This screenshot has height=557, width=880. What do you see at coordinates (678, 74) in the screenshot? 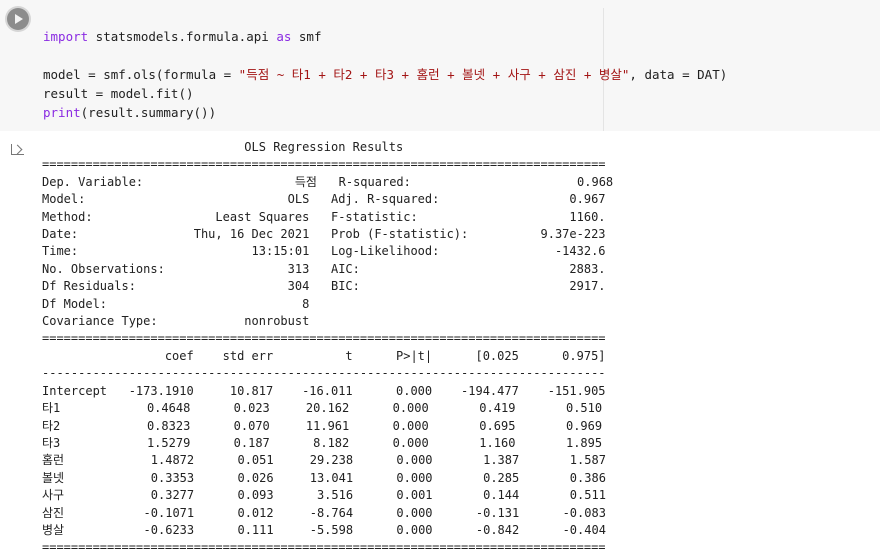
I see `code-text: , data = DAT)` at bounding box center [678, 74].